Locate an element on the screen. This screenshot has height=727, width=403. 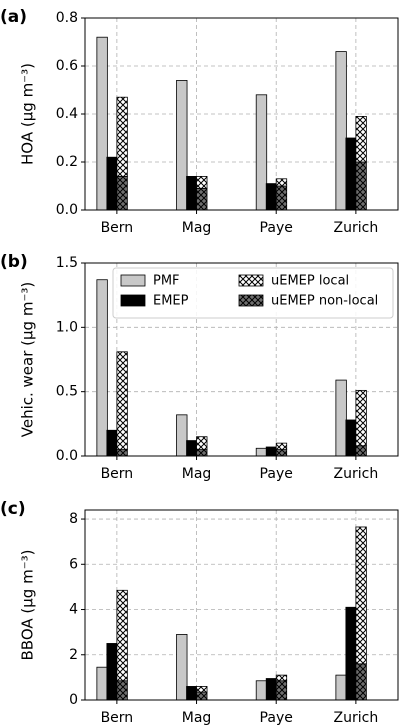
legend-label: uEMEP local is located at coordinates (310, 281).